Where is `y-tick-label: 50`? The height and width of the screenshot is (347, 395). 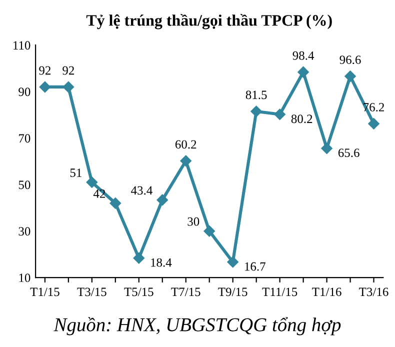 y-tick-label: 50 is located at coordinates (24, 185).